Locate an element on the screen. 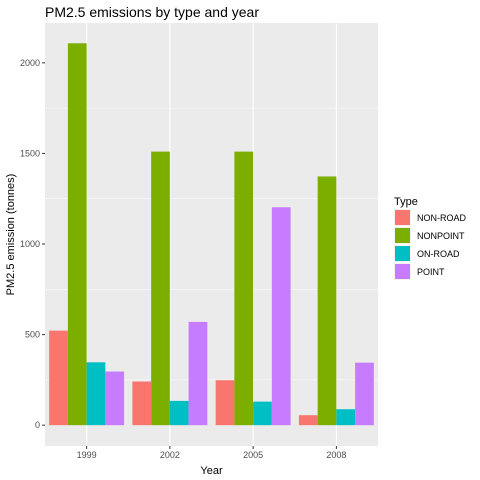  y-tick-label: 1500 is located at coordinates (30, 153).